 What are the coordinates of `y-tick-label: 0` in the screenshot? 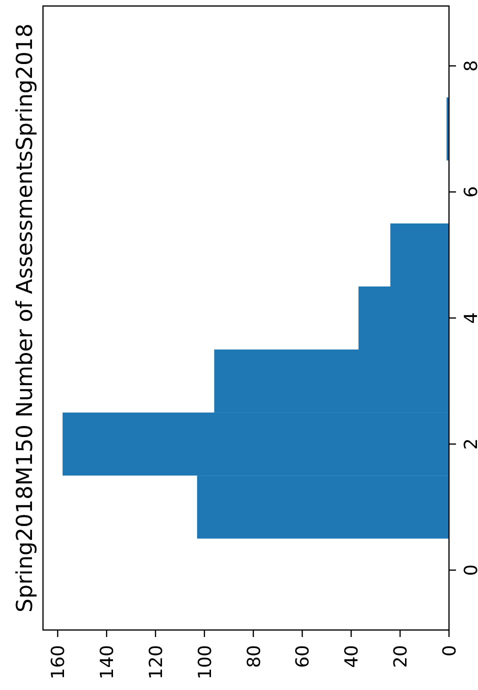 It's located at (469, 570).